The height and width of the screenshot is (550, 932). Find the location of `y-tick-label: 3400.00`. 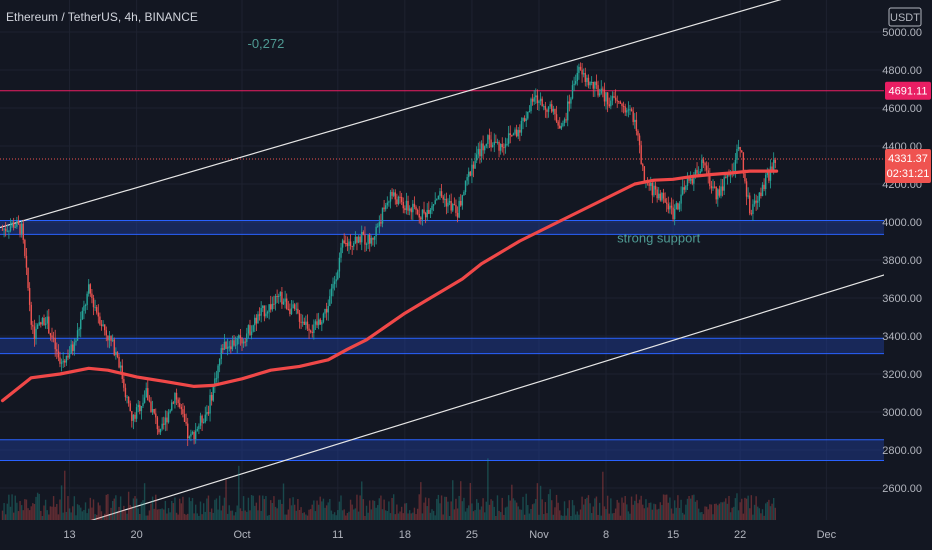

y-tick-label: 3400.00 is located at coordinates (902, 337).